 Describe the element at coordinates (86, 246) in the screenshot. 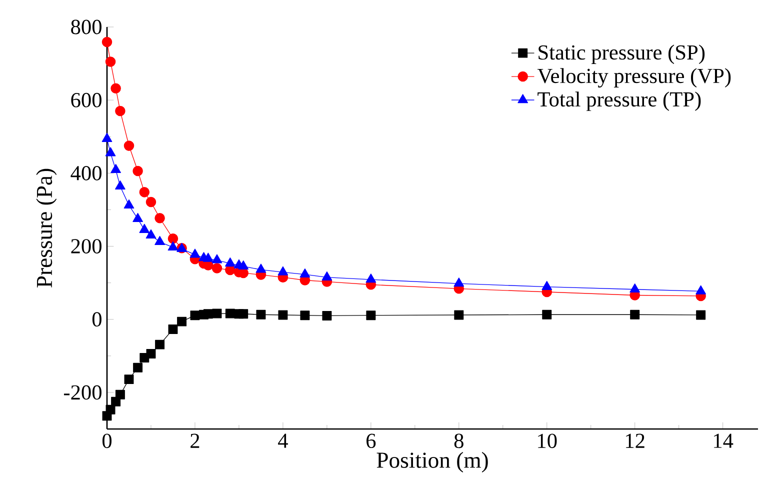

I see `y-tick-label: 200` at that location.